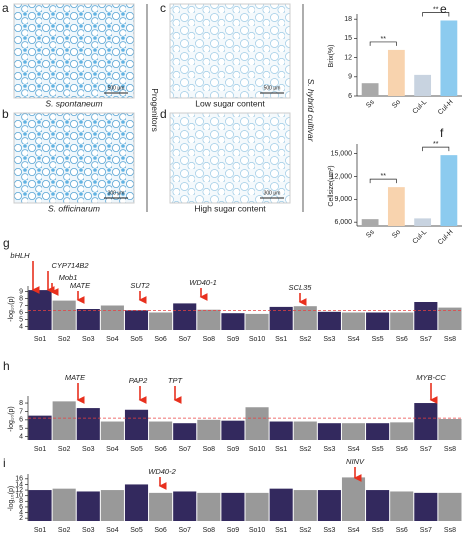 This screenshot has height=539, width=468. What do you see at coordinates (6, 366) in the screenshot?
I see `panel-letter: h` at bounding box center [6, 366].